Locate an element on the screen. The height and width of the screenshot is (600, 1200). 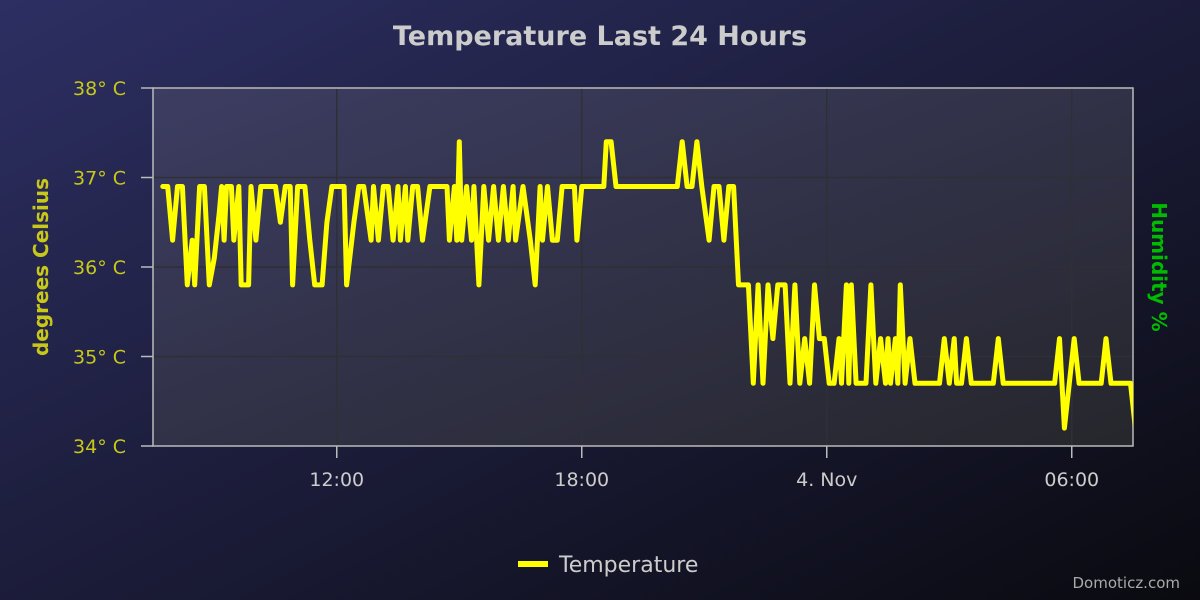
y-axis-ticks: 34° C 35° C 36° C 37° C 38° C is located at coordinates (113, 268).